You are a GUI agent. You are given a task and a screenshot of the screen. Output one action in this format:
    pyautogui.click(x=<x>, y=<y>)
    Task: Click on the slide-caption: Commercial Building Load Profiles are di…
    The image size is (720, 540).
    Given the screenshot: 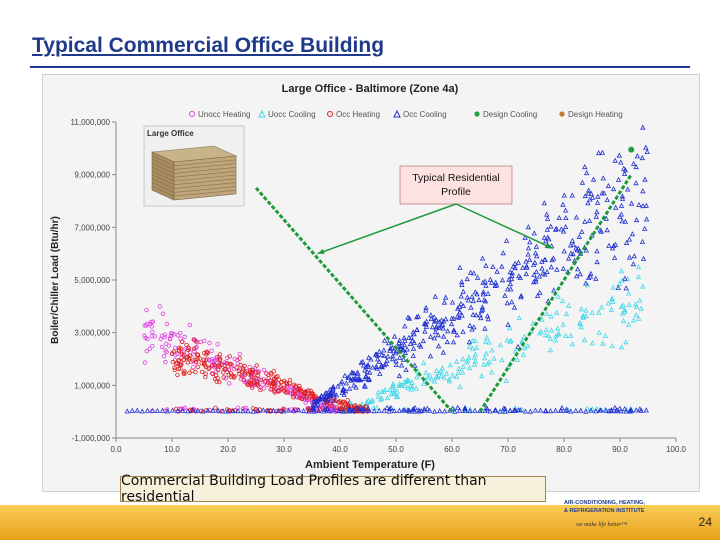 What is the action you would take?
    pyautogui.click(x=333, y=489)
    